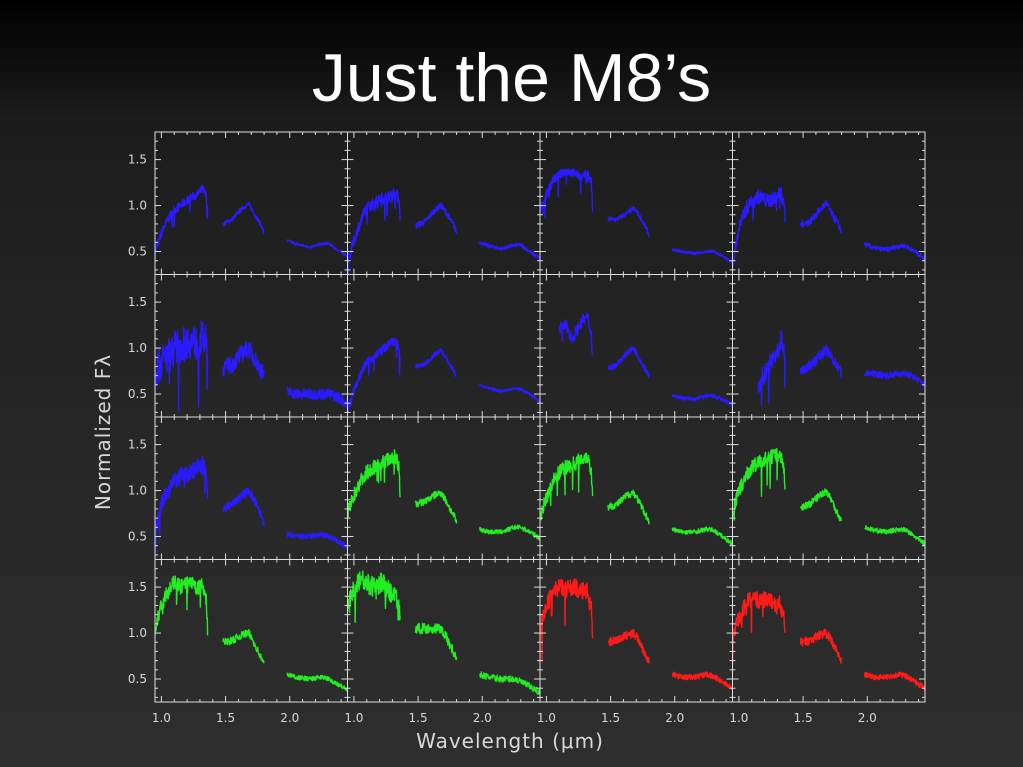 Image resolution: width=1023 pixels, height=767 pixels. Describe the element at coordinates (510, 741) in the screenshot. I see `x-axis-title: Wavelength (μm)` at that location.